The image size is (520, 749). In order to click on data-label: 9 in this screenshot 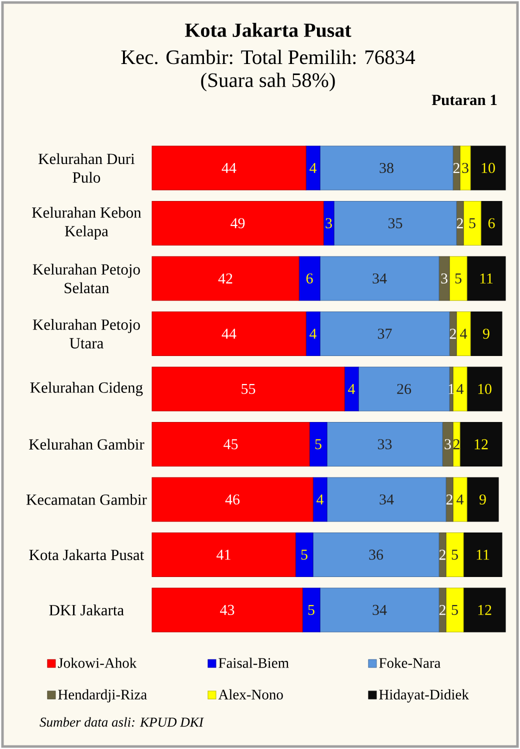, I will do `click(486, 333)`.